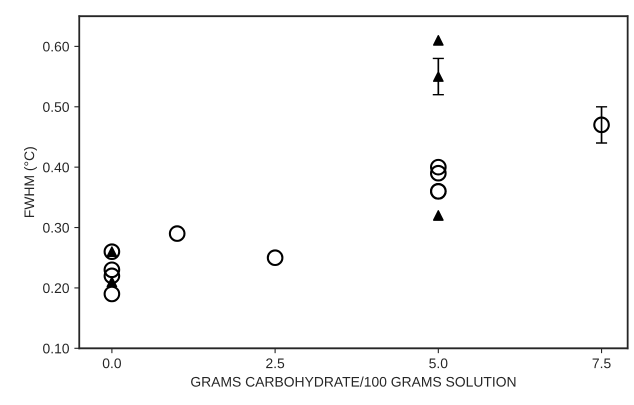  Describe the element at coordinates (56, 227) in the screenshot. I see `y-tick-label: 0.30` at that location.